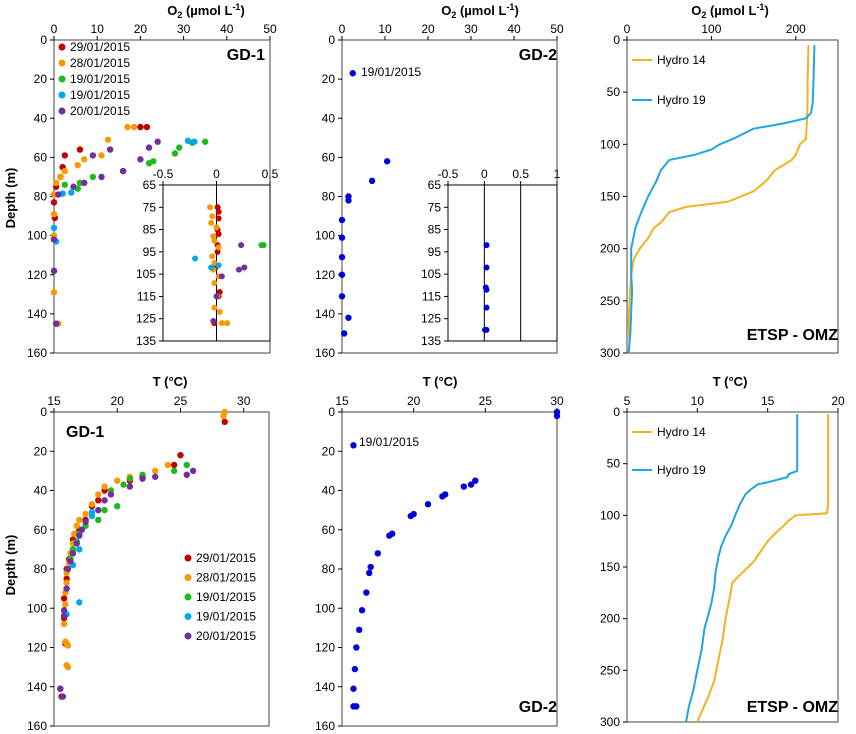 The width and height of the screenshot is (856, 734). I want to click on inset-y-tick-label: 135, so click(146, 341).